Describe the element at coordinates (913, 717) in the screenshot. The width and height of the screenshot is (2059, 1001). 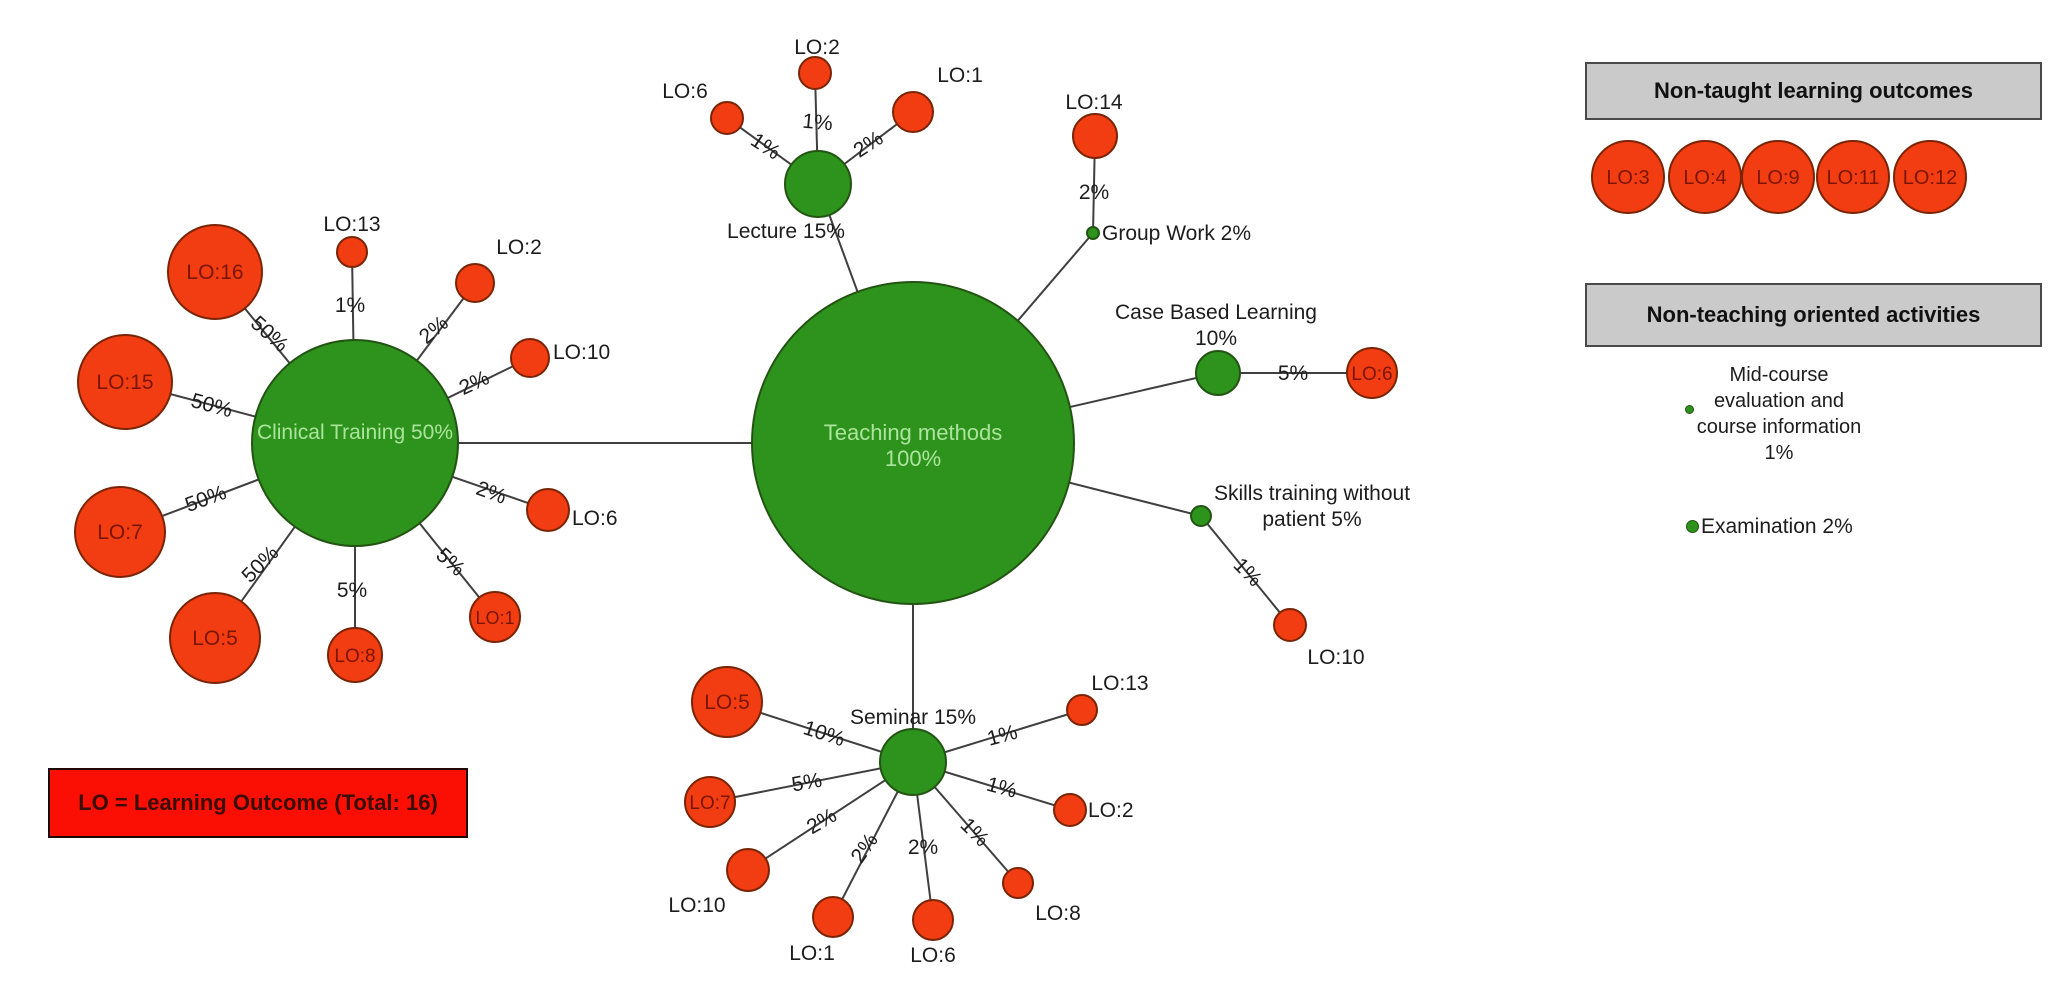
I see `label-seminar: Seminar 15%` at that location.